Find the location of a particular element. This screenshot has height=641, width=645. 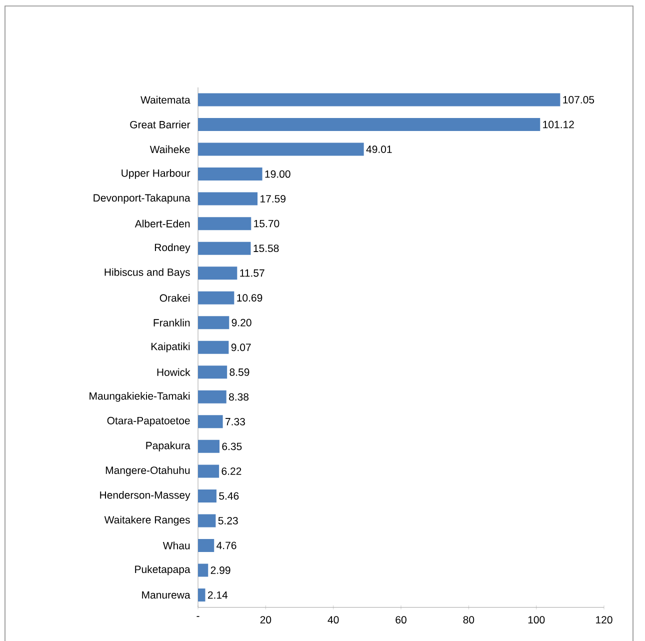

y-tick-label: Waiheke is located at coordinates (170, 149).